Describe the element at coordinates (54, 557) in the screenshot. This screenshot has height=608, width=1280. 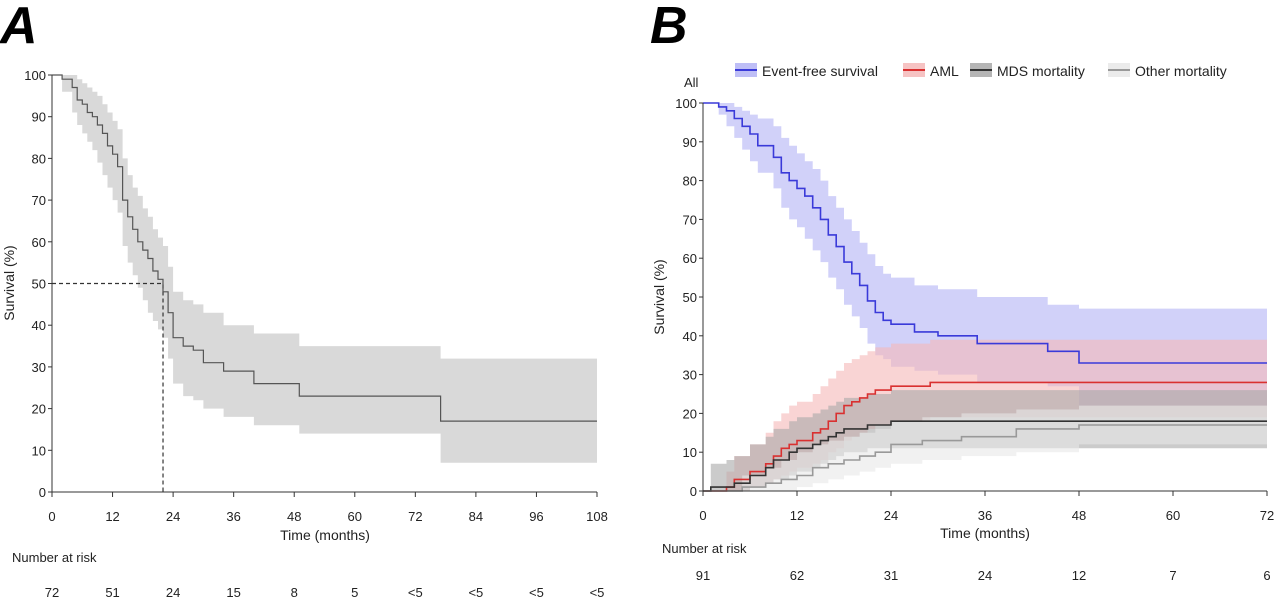
I see `panel-a-risk-label: Number at risk` at that location.